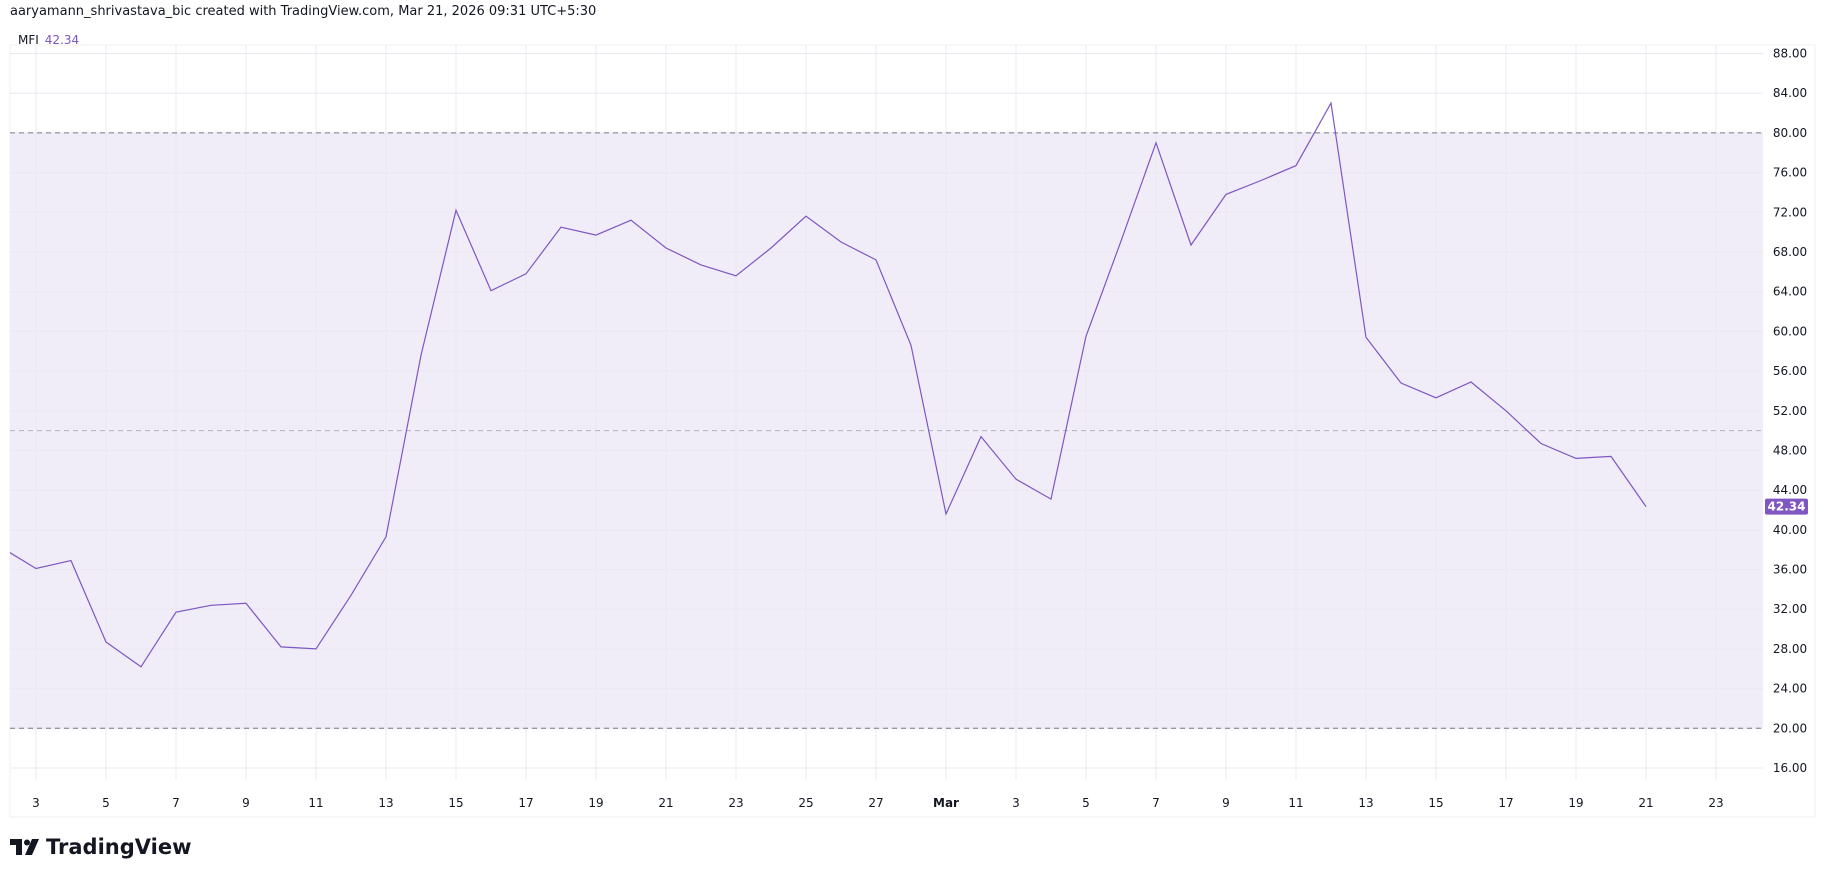 The width and height of the screenshot is (1825, 879). What do you see at coordinates (805, 803) in the screenshot?
I see `x-tick-label: 25` at bounding box center [805, 803].